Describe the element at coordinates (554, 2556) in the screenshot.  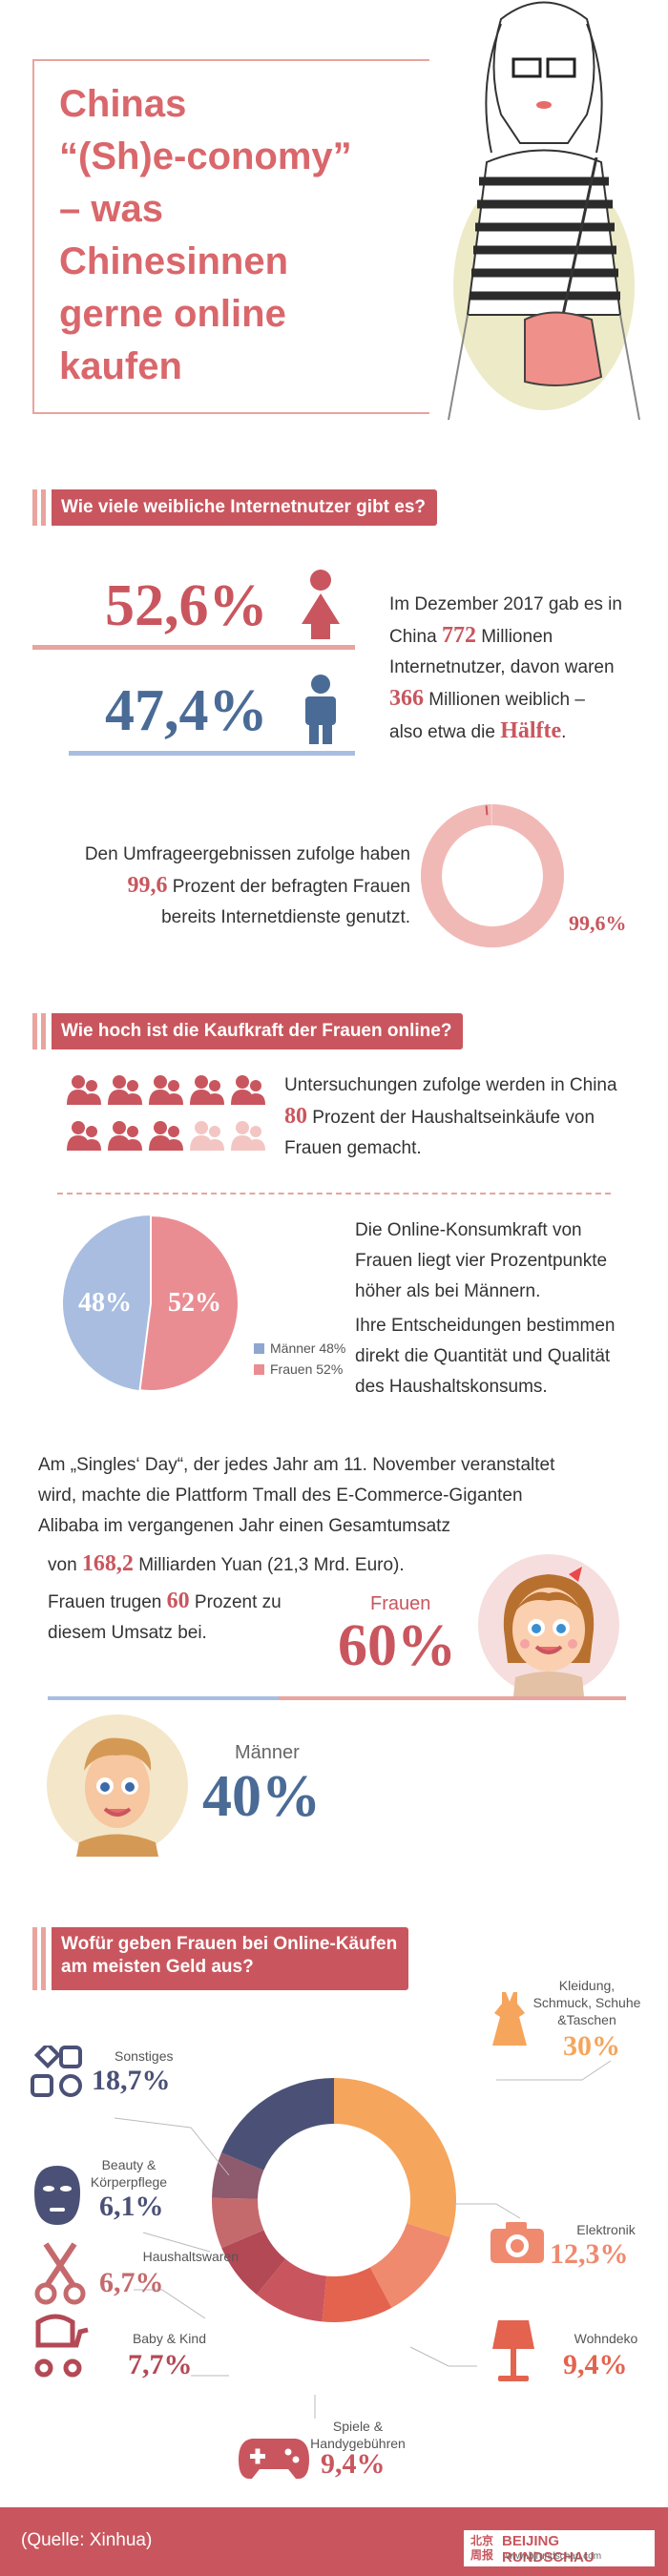
I see `brand-url: www.bjrundschau.com` at that location.